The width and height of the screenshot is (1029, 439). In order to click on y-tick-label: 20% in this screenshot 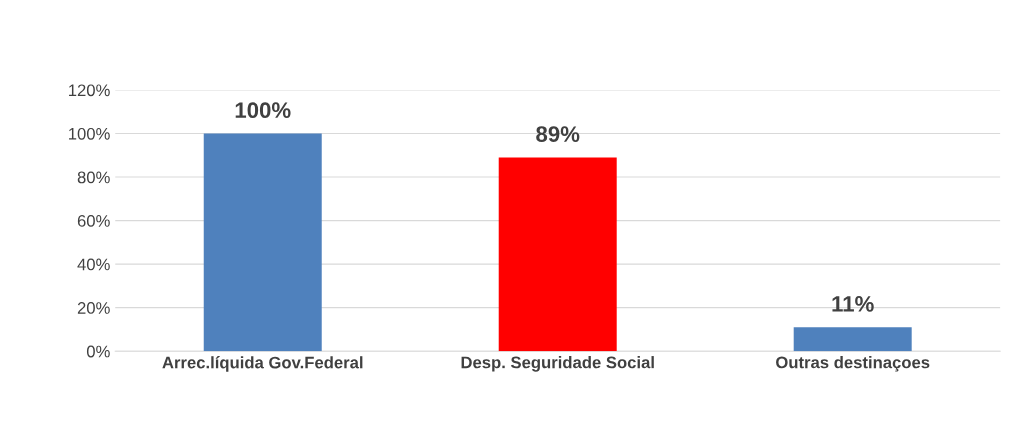, I will do `click(93, 308)`.